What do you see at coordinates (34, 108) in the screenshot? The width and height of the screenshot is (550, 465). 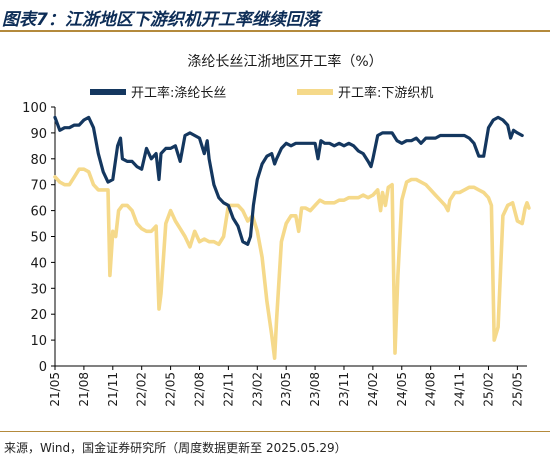 I see `y-tick-label: 100` at bounding box center [34, 108].